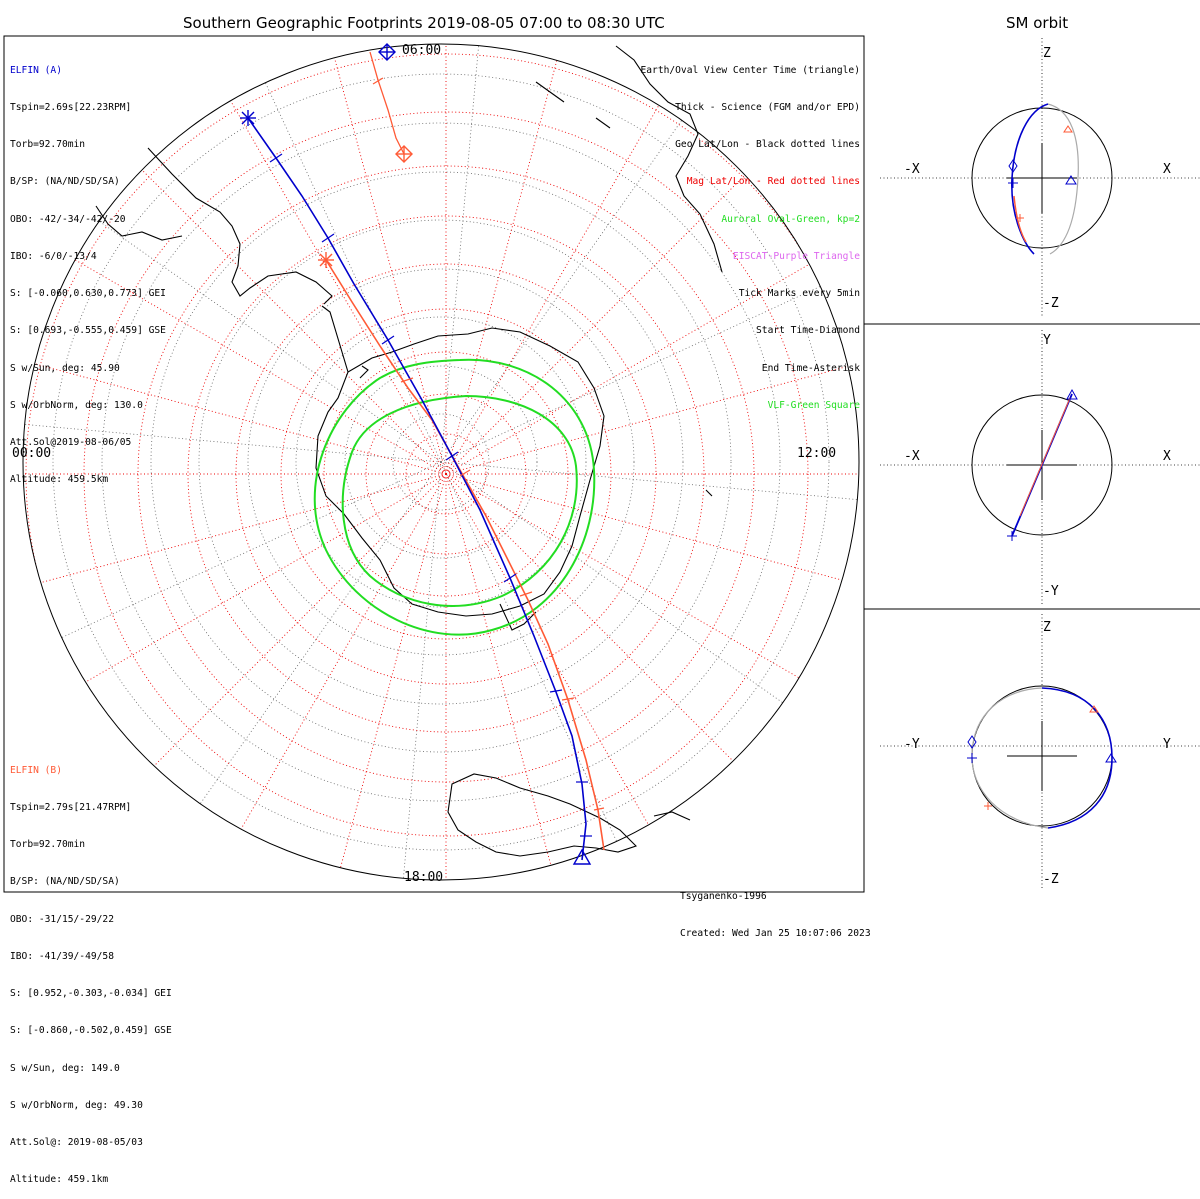  What do you see at coordinates (808, 331) in the screenshot?
I see `legend-item: Start Time-Diamond` at bounding box center [808, 331].